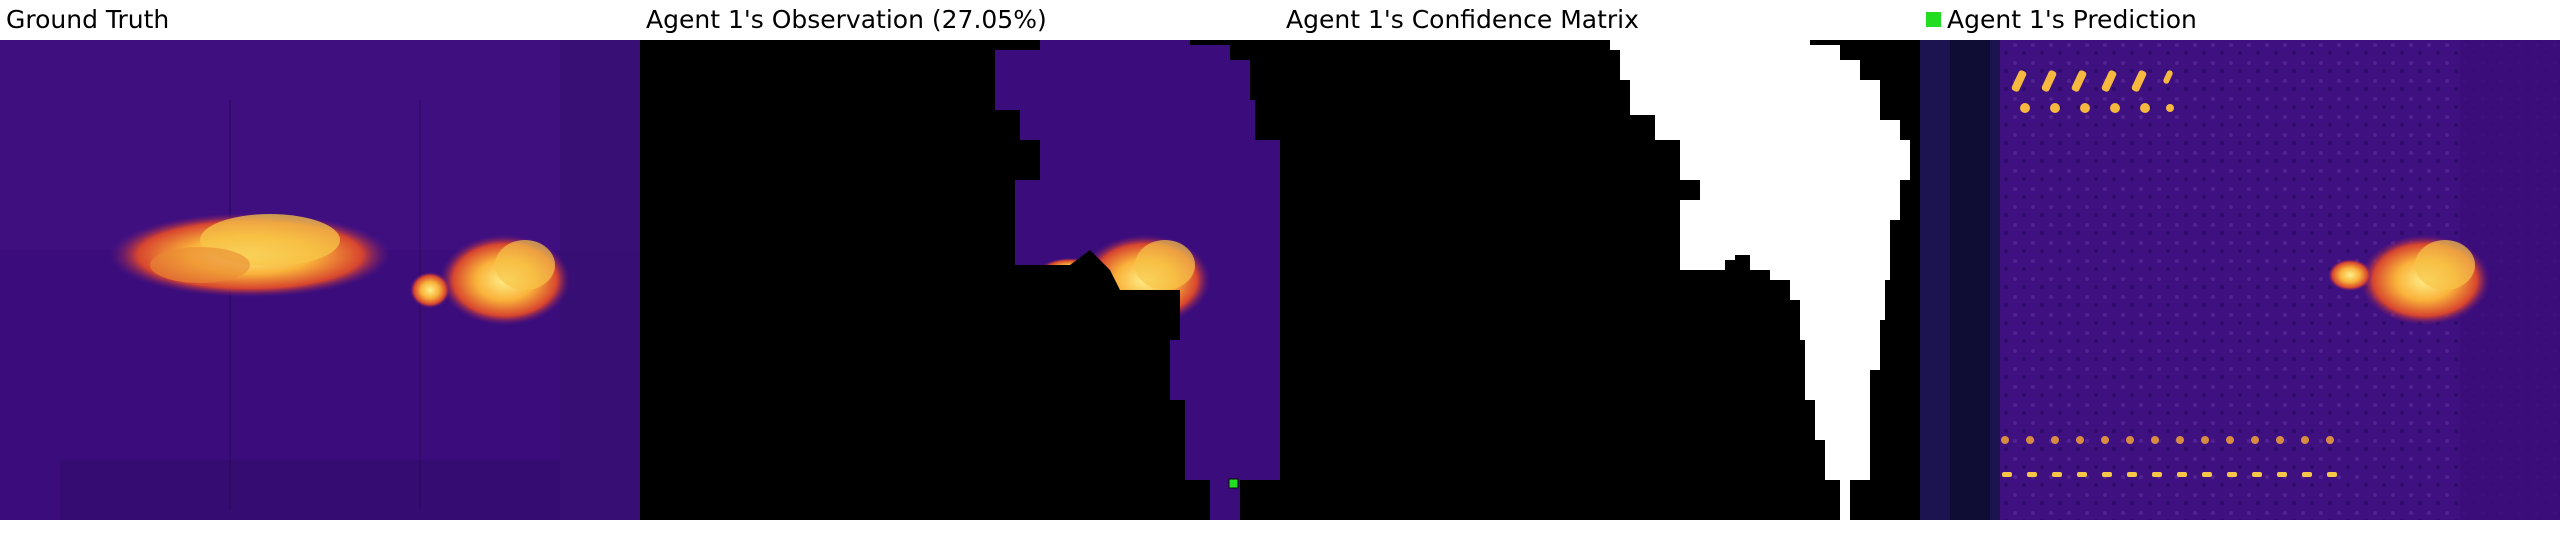 Image resolution: width=2560 pixels, height=560 pixels. I want to click on ground-truth-title: Ground Truth, so click(88, 19).